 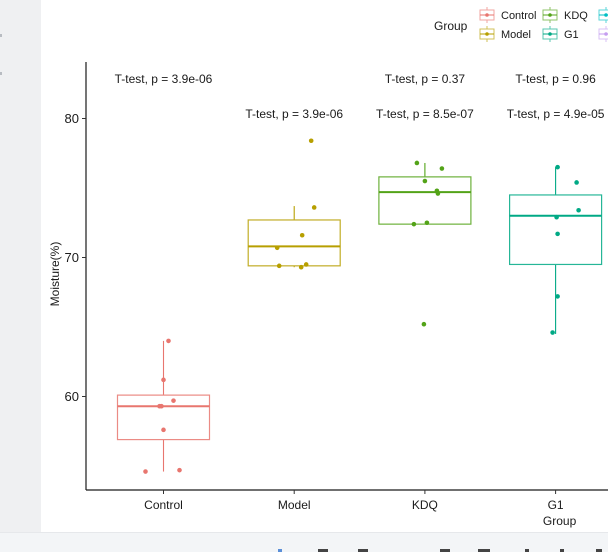 What do you see at coordinates (425, 505) in the screenshot?
I see `x-tick-label: KDQ` at bounding box center [425, 505].